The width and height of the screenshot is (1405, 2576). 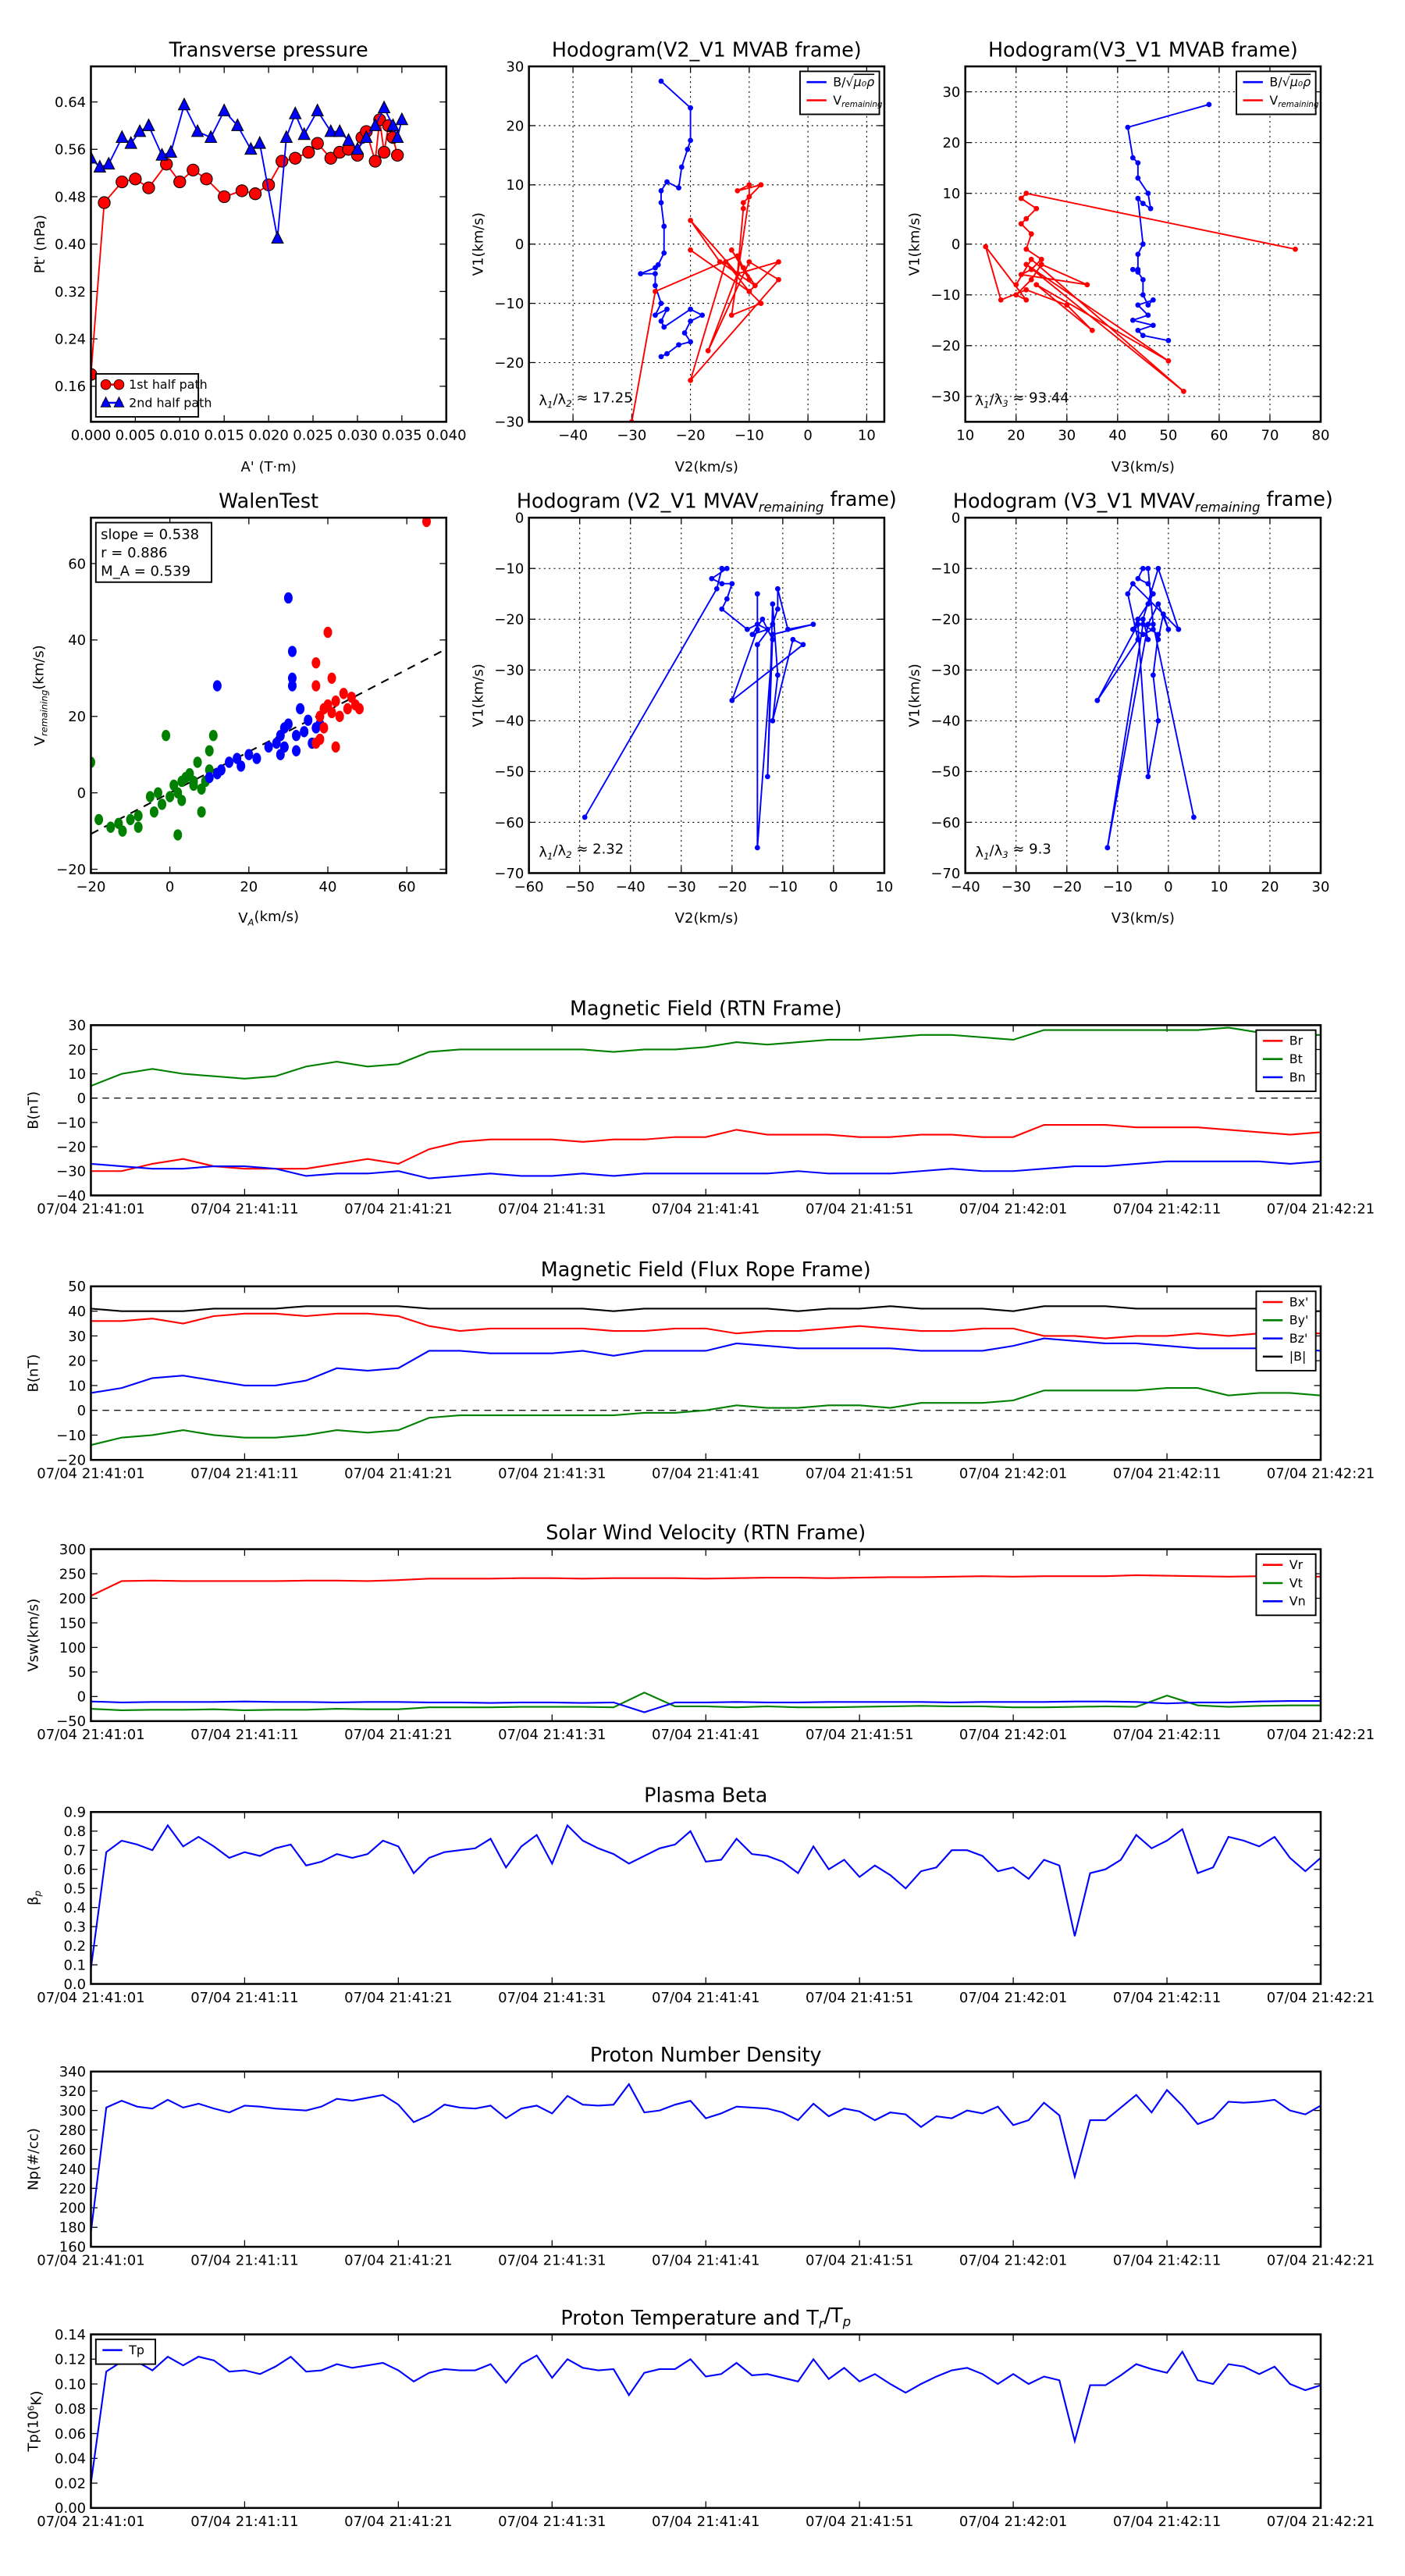 What do you see at coordinates (72, 2072) in the screenshot?
I see `y-tick-label: 340` at bounding box center [72, 2072].